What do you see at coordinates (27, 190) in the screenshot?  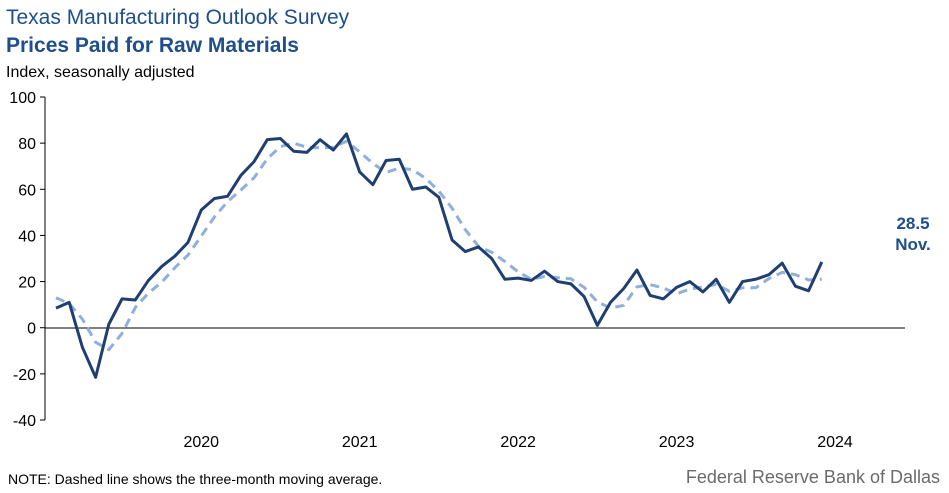 I see `y-tick-label: 60` at bounding box center [27, 190].